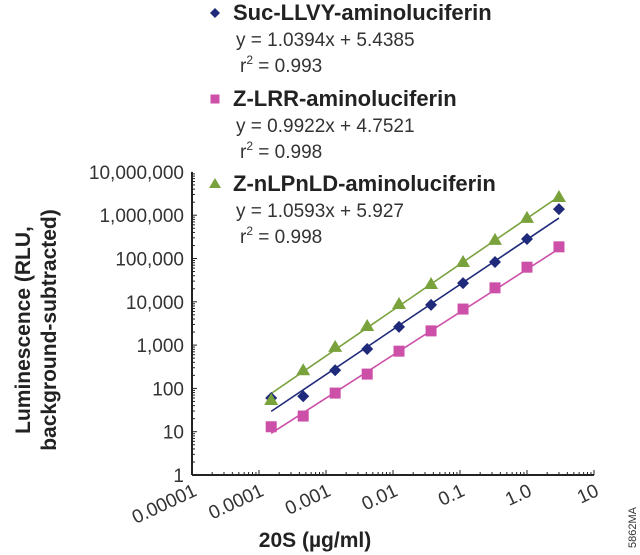  I want to click on y-tick-label: 1, so click(178, 476).